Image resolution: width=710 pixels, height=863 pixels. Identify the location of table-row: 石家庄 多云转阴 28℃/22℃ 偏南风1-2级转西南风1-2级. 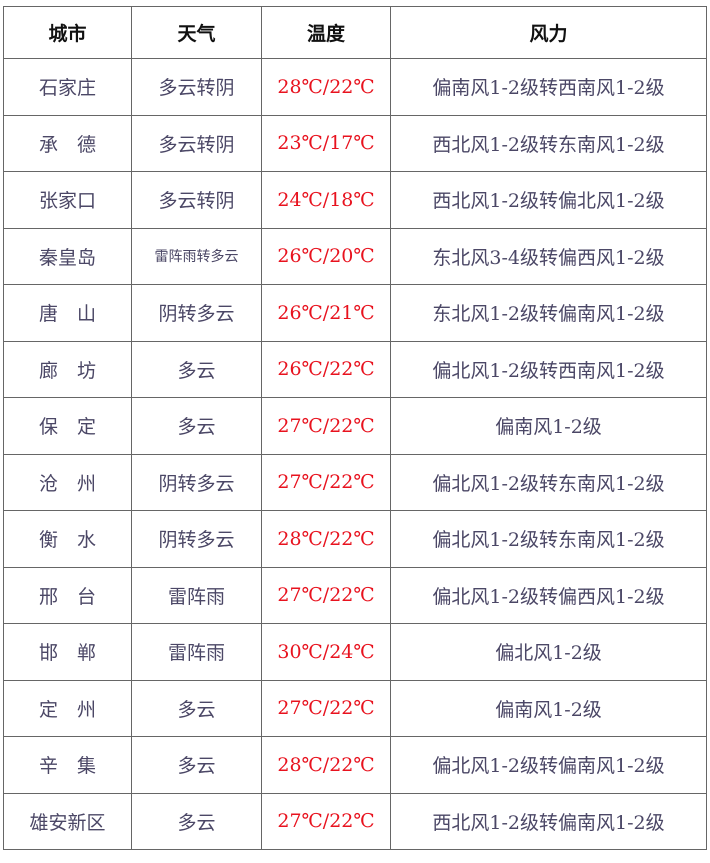
(355, 87).